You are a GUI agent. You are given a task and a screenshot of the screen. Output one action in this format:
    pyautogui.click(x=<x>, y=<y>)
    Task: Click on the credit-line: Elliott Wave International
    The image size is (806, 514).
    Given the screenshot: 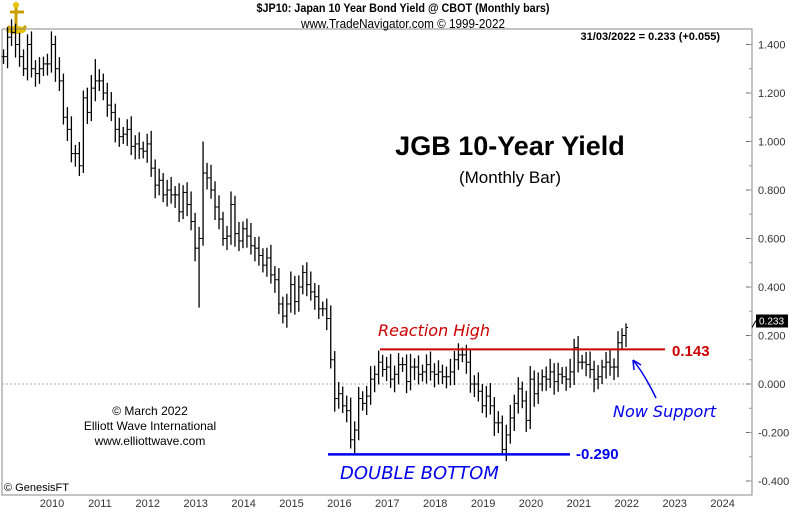 What is the action you would take?
    pyautogui.click(x=150, y=426)
    